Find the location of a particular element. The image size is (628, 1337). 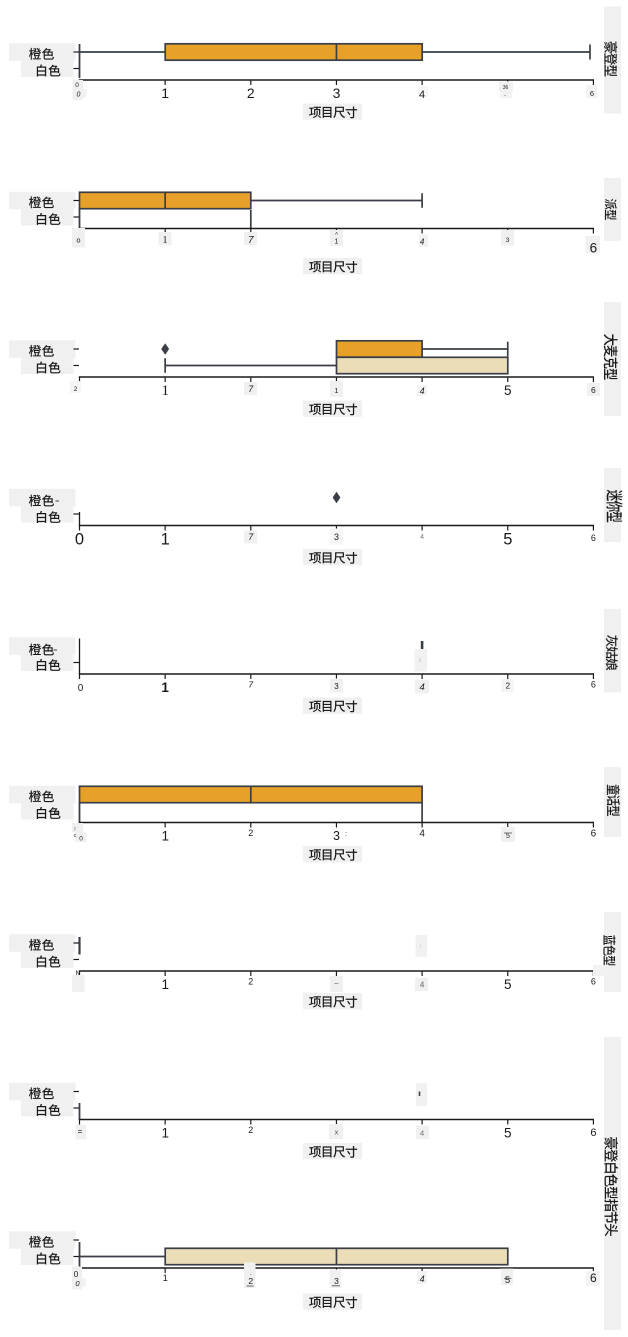

svg-text: s is located at coordinates (420, 661).